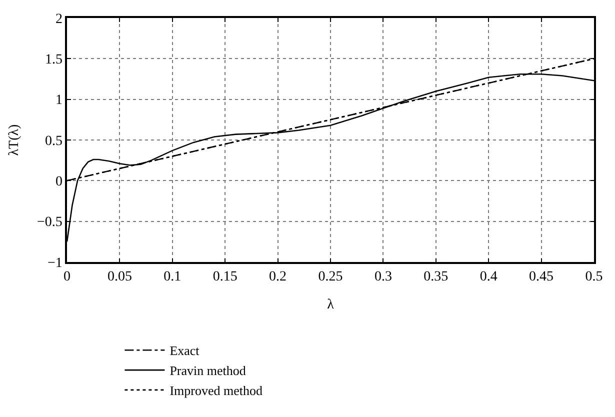 Image resolution: width=615 pixels, height=417 pixels. What do you see at coordinates (173, 277) in the screenshot?
I see `x-tick-label: 0.1` at bounding box center [173, 277].